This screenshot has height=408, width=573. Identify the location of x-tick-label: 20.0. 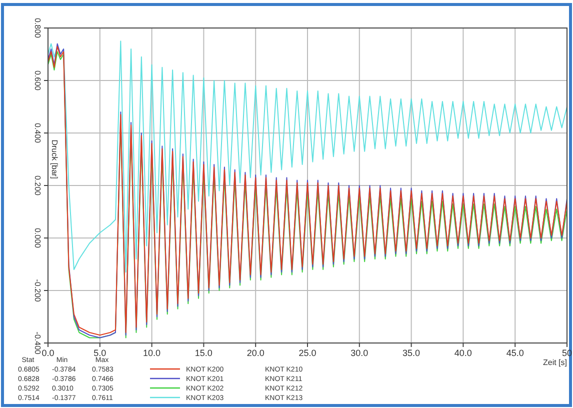
(255, 353).